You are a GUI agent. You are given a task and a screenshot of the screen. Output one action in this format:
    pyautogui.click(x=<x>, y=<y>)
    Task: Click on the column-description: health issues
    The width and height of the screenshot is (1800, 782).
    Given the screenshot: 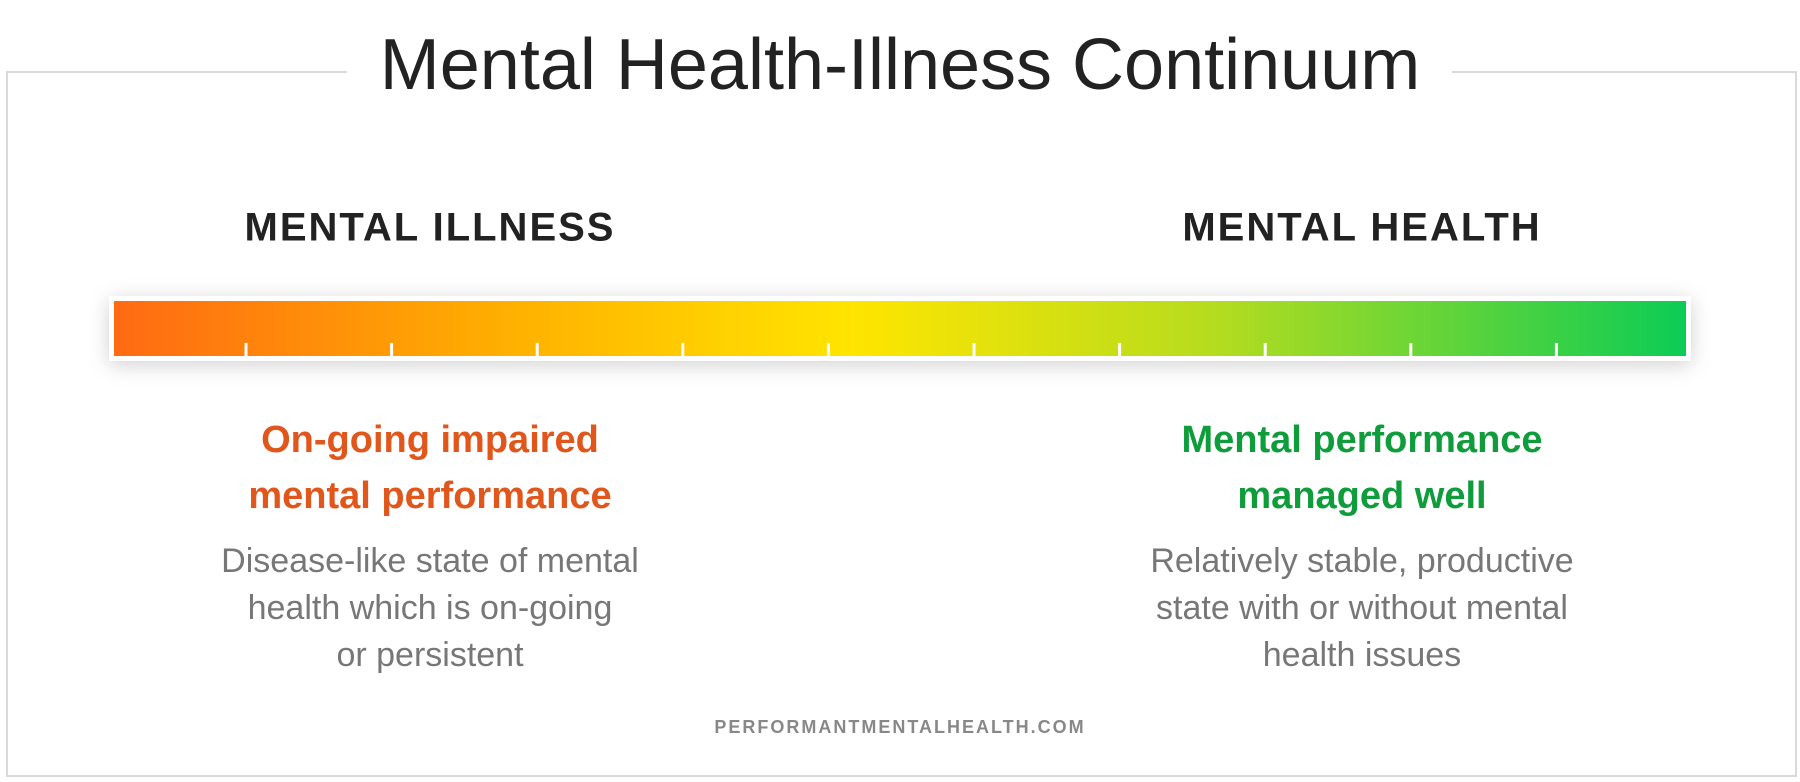 What is the action you would take?
    pyautogui.click(x=1362, y=655)
    